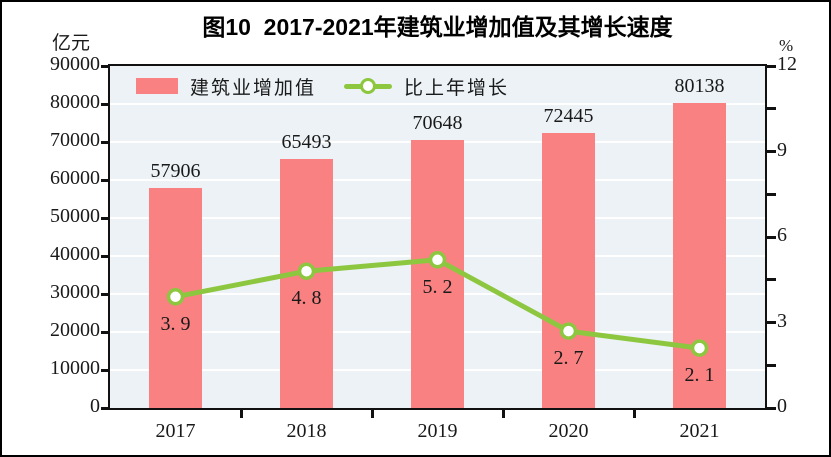 The height and width of the screenshot is (457, 831). Describe the element at coordinates (568, 358) in the screenshot. I see `line-value-label-2020: 2. 7` at that location.